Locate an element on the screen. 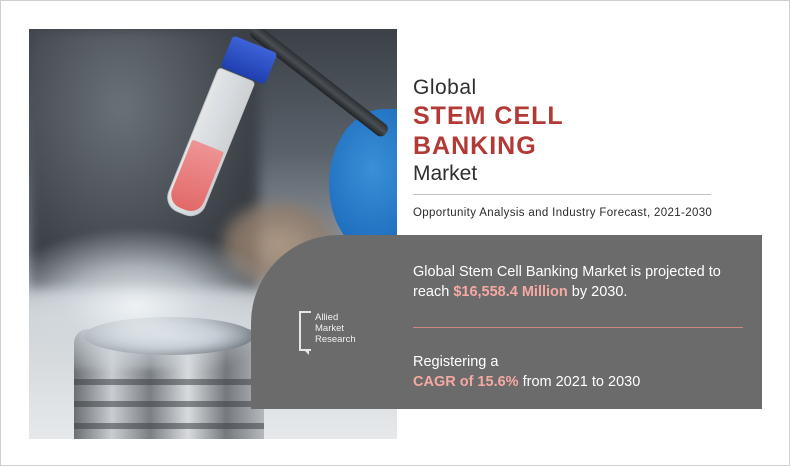  allied-market-research-logo: Allied Market Research is located at coordinates (344, 333).